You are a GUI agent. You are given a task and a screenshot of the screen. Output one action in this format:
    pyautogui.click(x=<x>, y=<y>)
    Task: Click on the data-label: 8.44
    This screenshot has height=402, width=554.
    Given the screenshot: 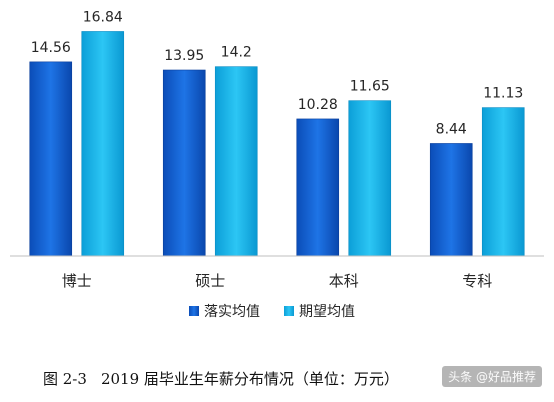 What is the action you would take?
    pyautogui.click(x=451, y=129)
    